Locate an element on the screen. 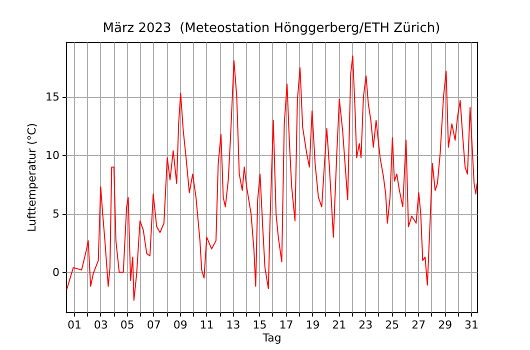  x-tick-label: 17 is located at coordinates (286, 325).